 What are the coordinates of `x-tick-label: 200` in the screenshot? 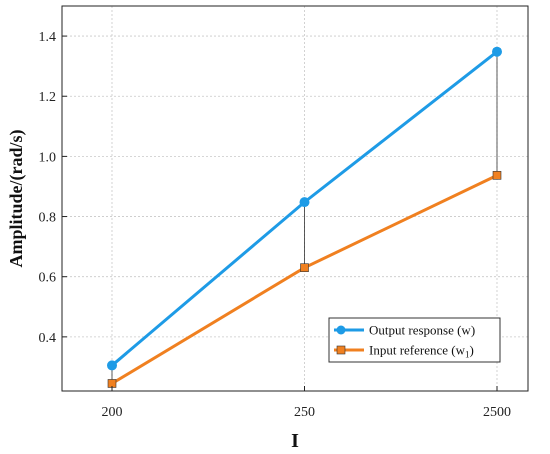 It's located at (112, 412).